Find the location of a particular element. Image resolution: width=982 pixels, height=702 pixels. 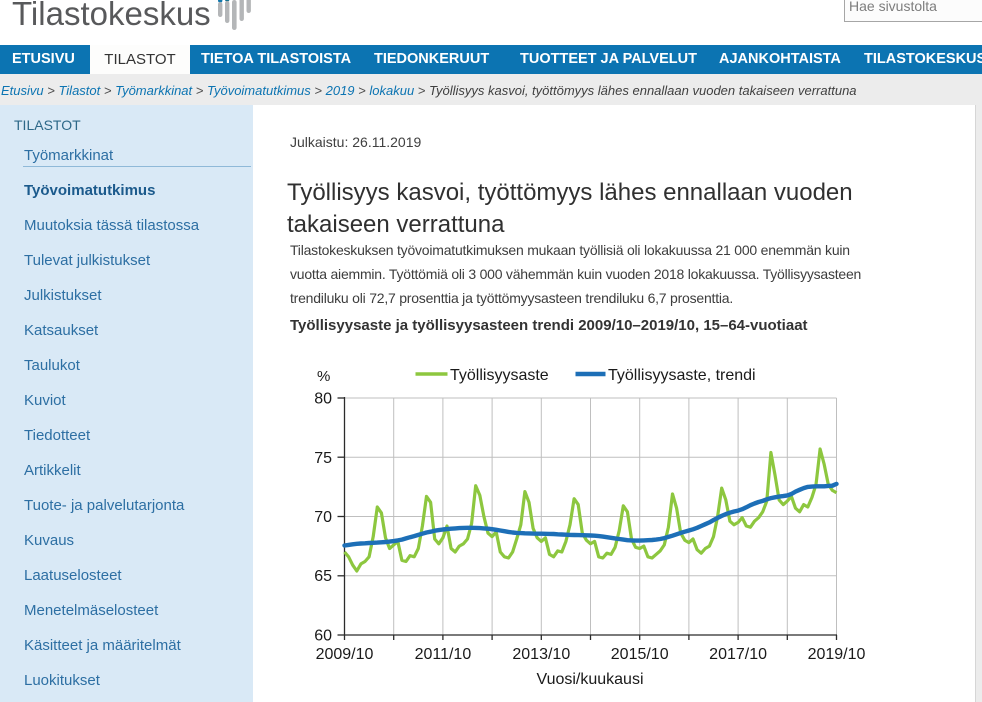

svg-text: Vuosi/kuukausi is located at coordinates (589, 679).